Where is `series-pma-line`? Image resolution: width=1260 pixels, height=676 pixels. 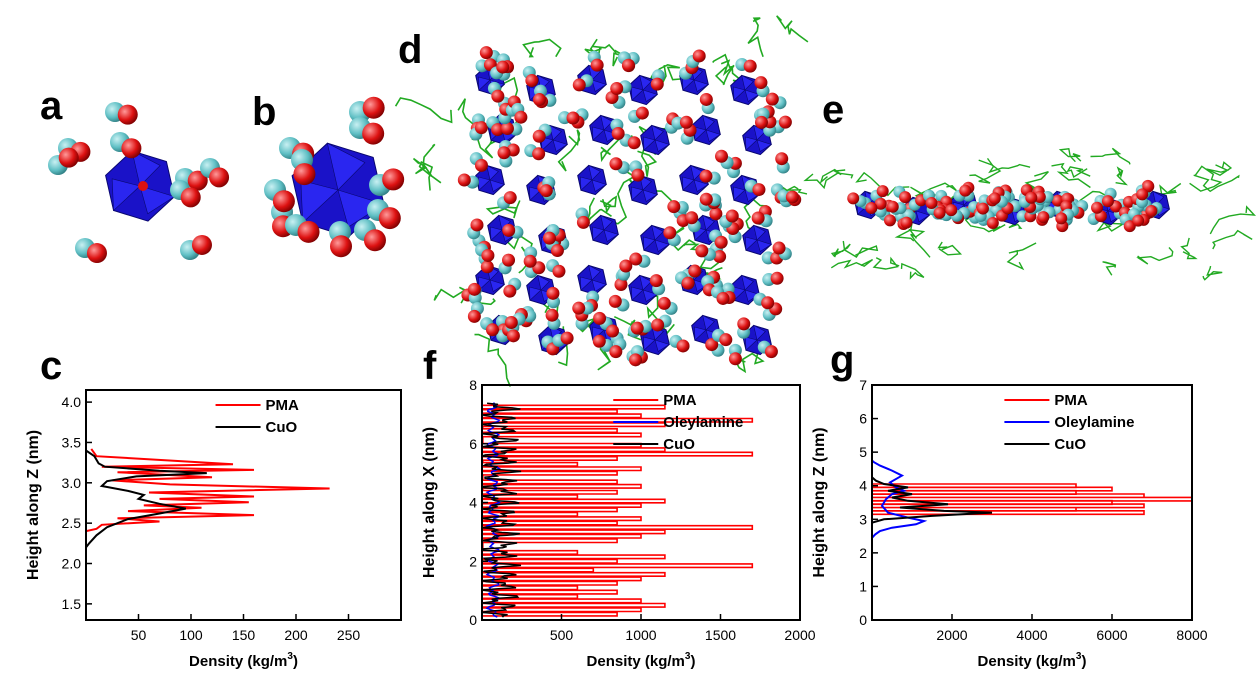 series-pma-line is located at coordinates (1032, 499).